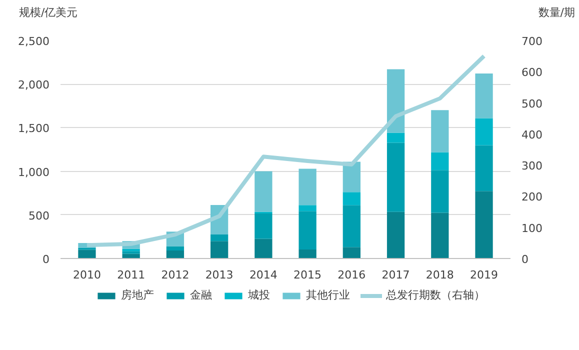 The height and width of the screenshot is (350, 579). Describe the element at coordinates (556, 13) in the screenshot. I see `y2-axis-title: 数量/期` at that location.